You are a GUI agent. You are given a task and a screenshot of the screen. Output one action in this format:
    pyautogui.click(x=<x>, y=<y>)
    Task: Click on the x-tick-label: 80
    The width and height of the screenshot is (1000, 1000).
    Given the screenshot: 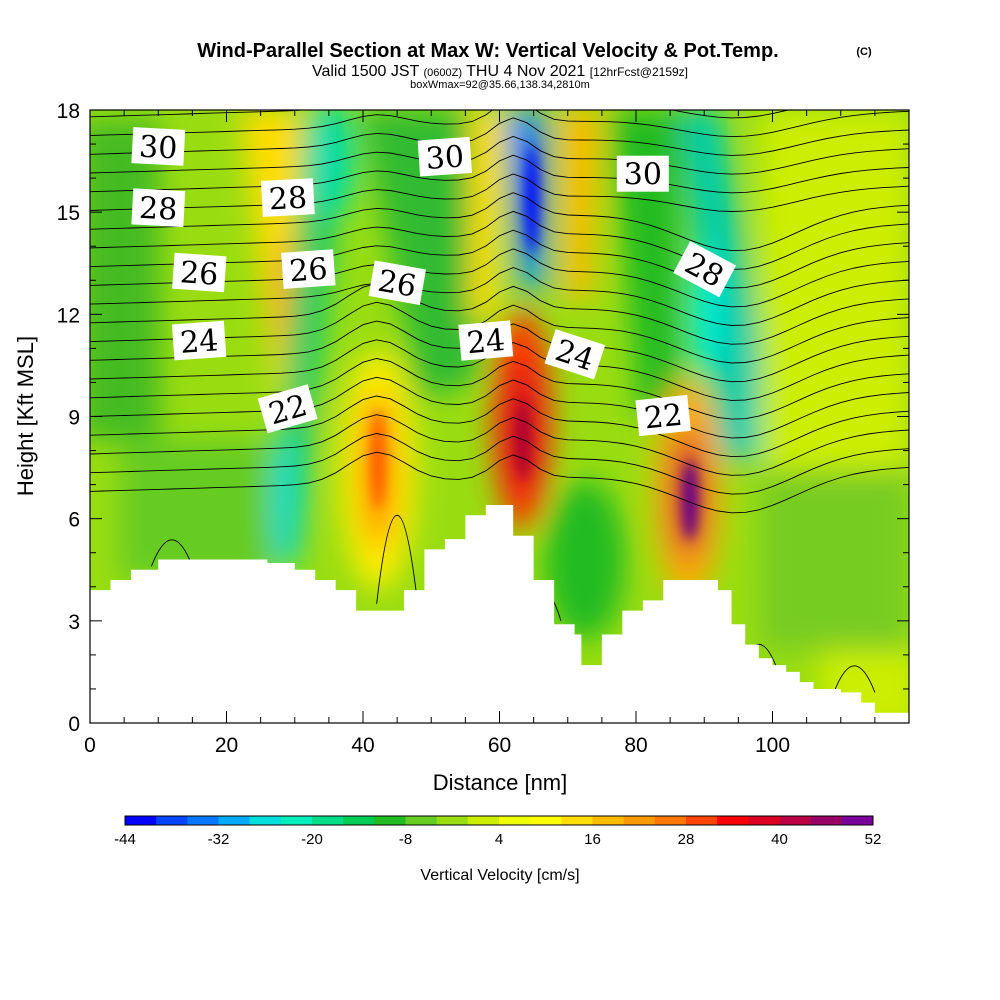 What is the action you would take?
    pyautogui.click(x=635, y=745)
    